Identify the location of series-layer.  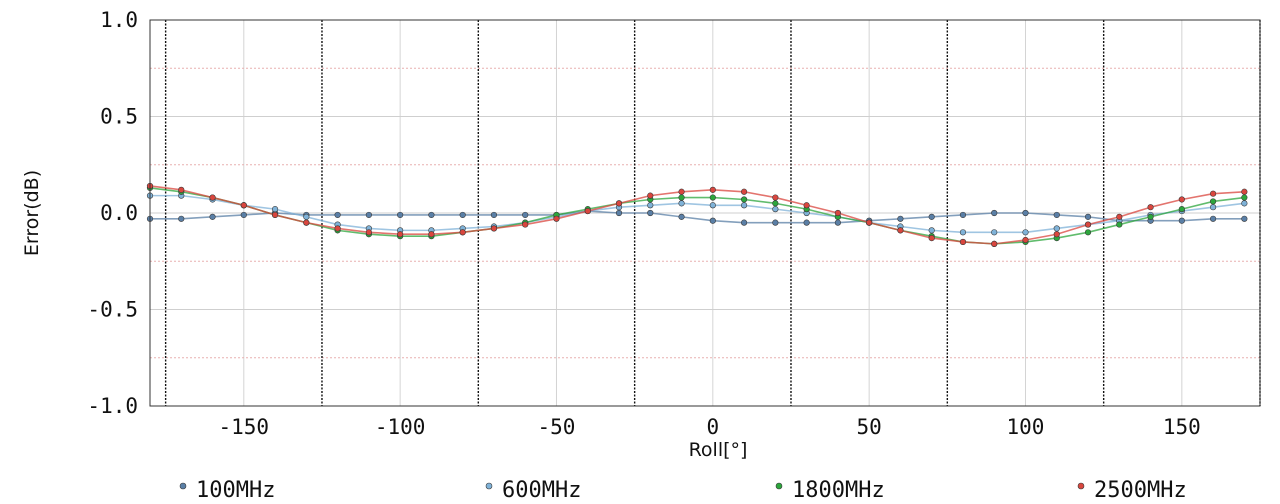
(697, 214).